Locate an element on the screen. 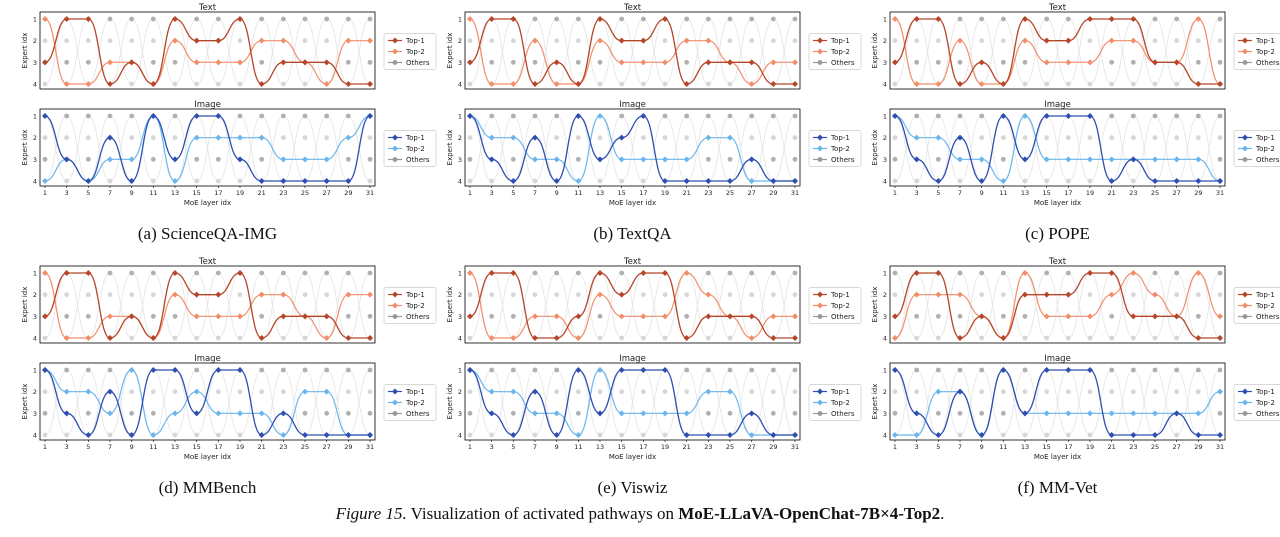 This screenshot has width=1280, height=537. x-tick-label: 13 is located at coordinates (1025, 447).